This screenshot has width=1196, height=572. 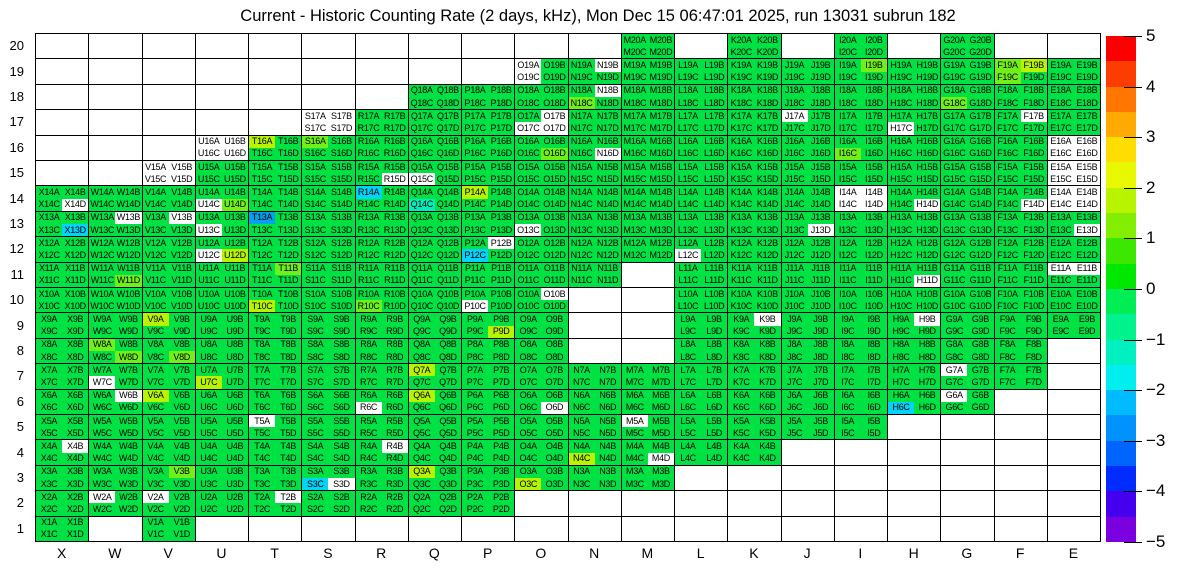 What do you see at coordinates (489, 453) in the screenshot?
I see `cell-P4: P4A P4B P4C P4D` at bounding box center [489, 453].